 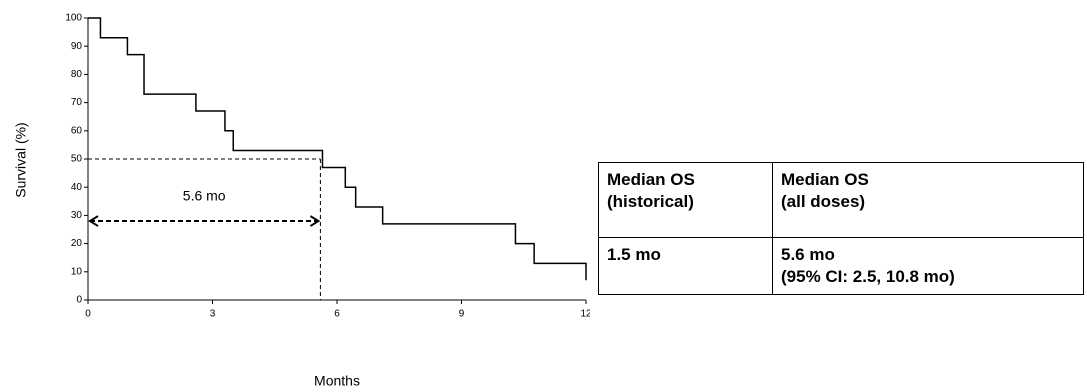 I want to click on y-tick-label: 70, so click(x=77, y=102).